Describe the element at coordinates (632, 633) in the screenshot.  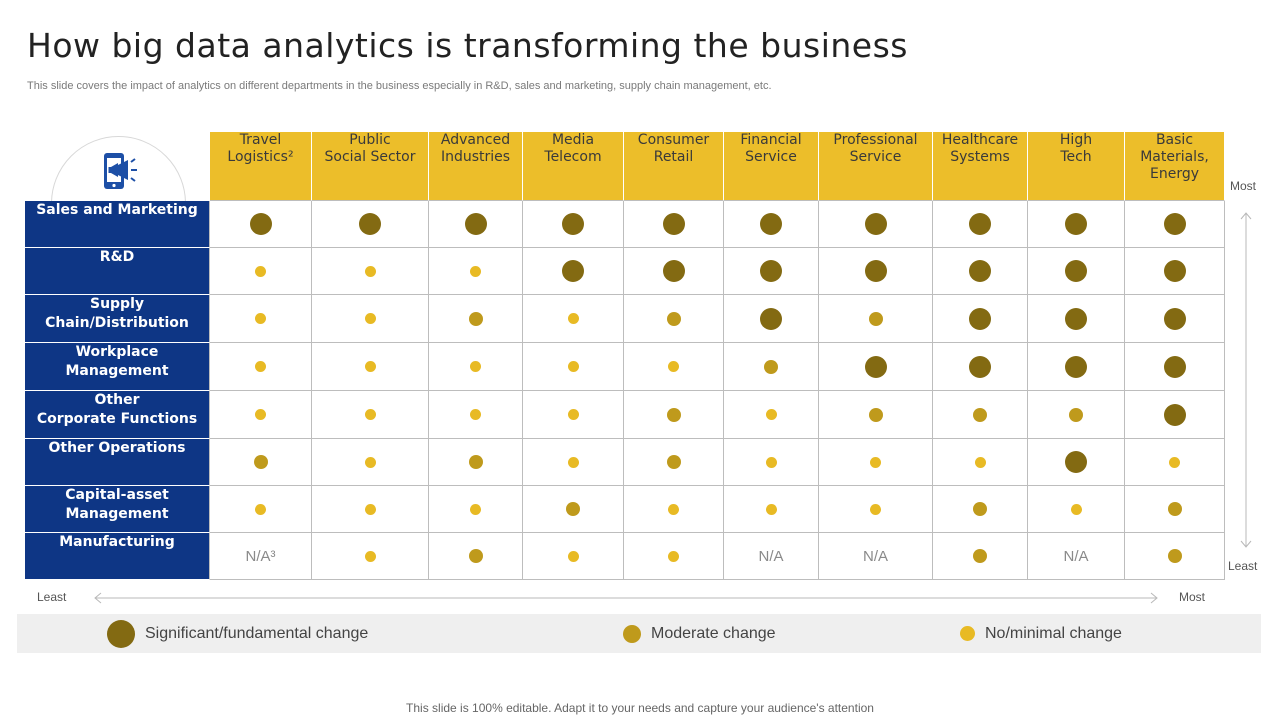
I see `moderate-dot-icon` at that location.